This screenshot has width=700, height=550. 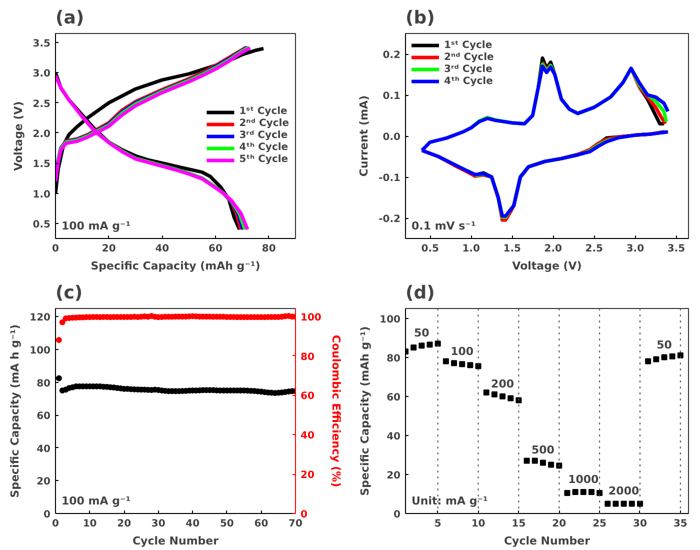 I want to click on y-tick-label: 1.5, so click(x=41, y=164).